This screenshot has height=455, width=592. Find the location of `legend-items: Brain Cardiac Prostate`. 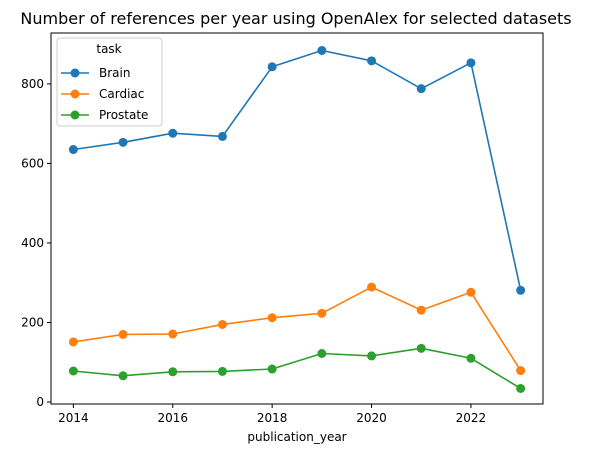

legend-items: Brain Cardiac Prostate is located at coordinates (104, 94).